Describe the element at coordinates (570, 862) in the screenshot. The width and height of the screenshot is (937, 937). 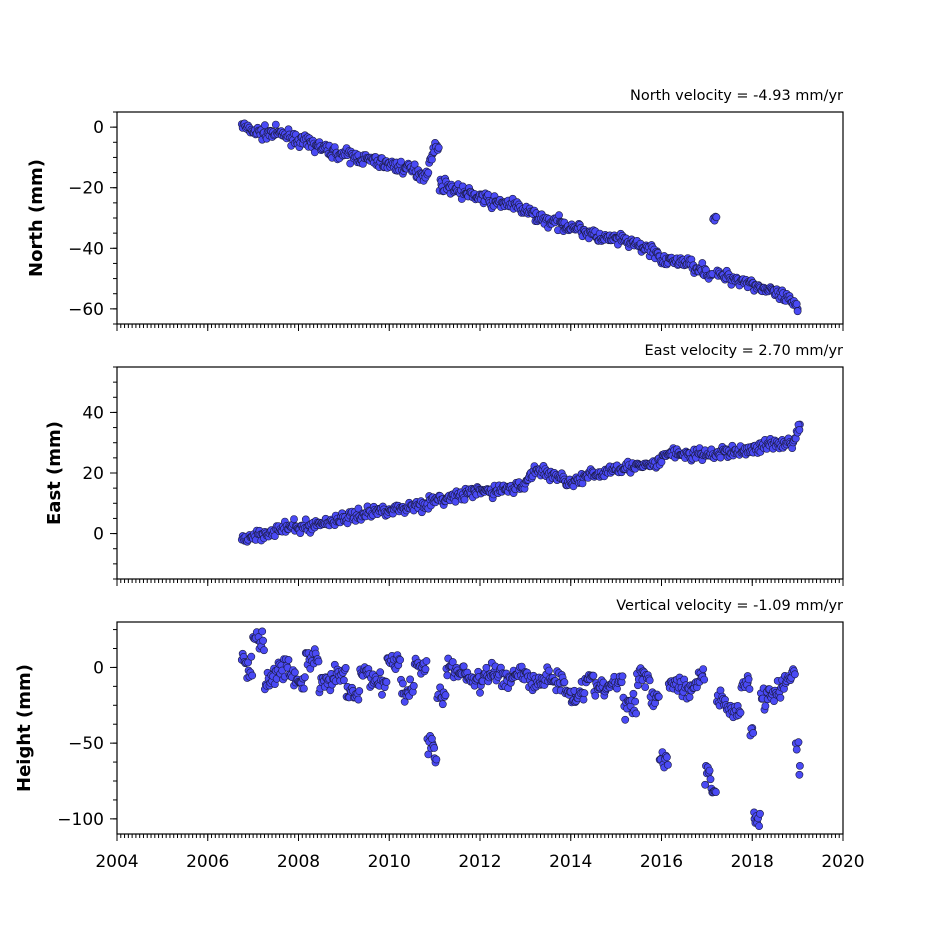
I see `x-tick-label: 2014` at that location.